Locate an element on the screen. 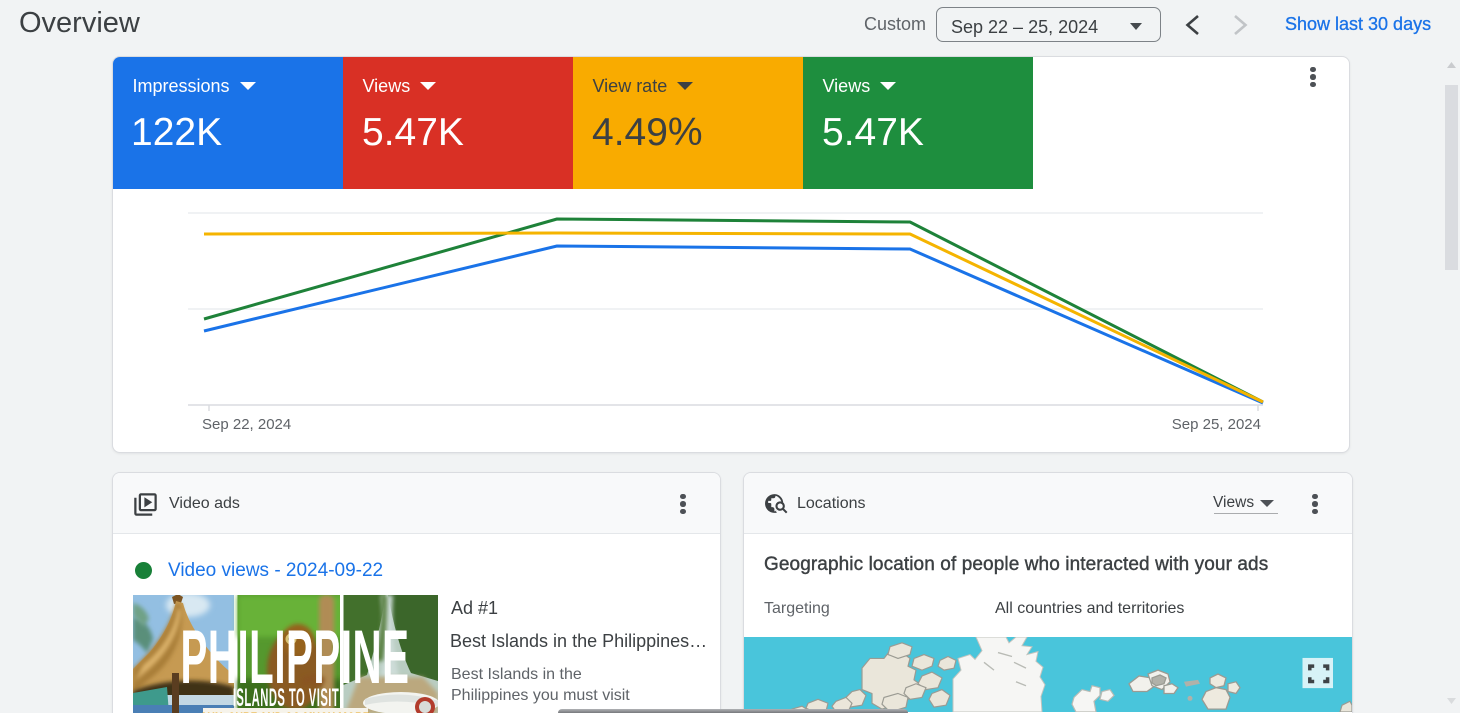 The height and width of the screenshot is (713, 1460). svg-text: PHILIPPINE is located at coordinates (294, 656).